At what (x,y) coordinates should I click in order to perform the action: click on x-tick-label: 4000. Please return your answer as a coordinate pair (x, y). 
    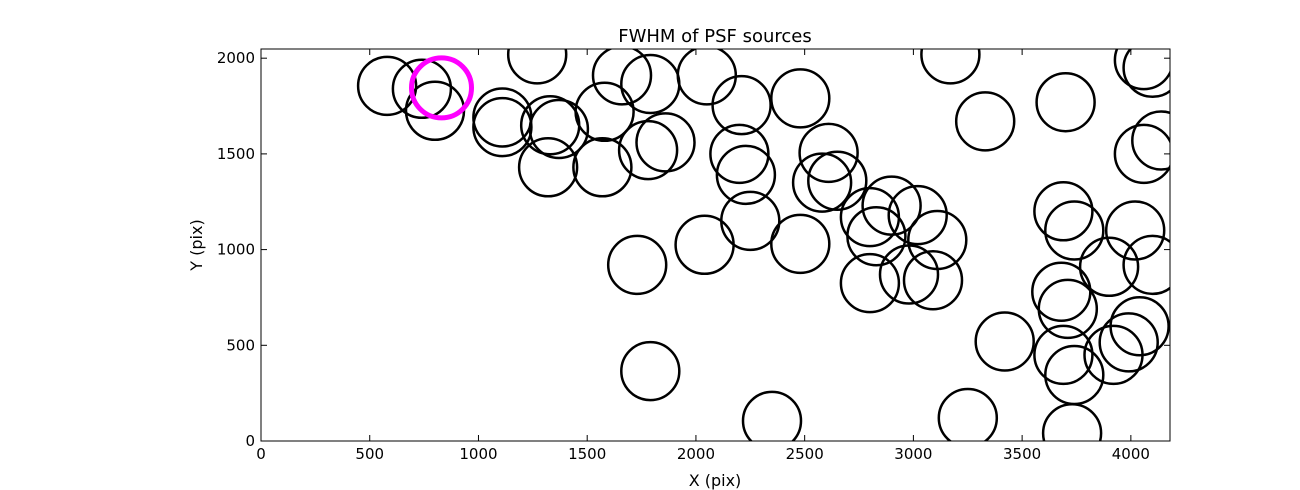
    Looking at the image, I should click on (1131, 454).